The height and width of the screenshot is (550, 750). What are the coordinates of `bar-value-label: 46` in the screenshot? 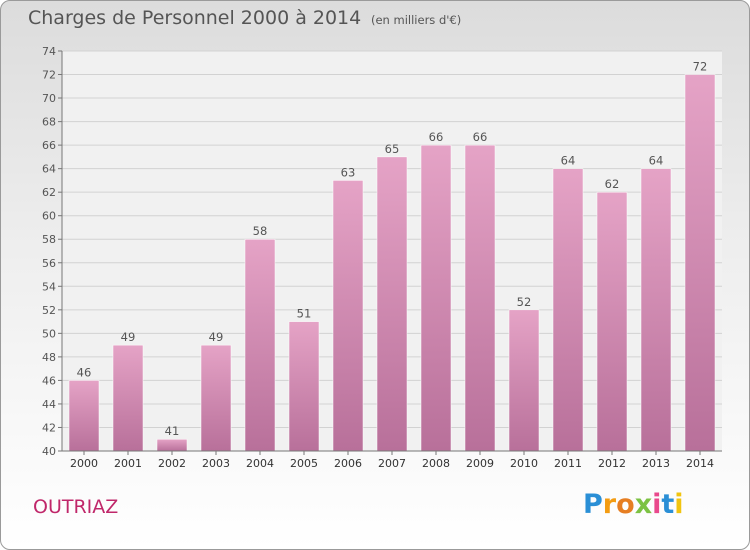 It's located at (84, 372).